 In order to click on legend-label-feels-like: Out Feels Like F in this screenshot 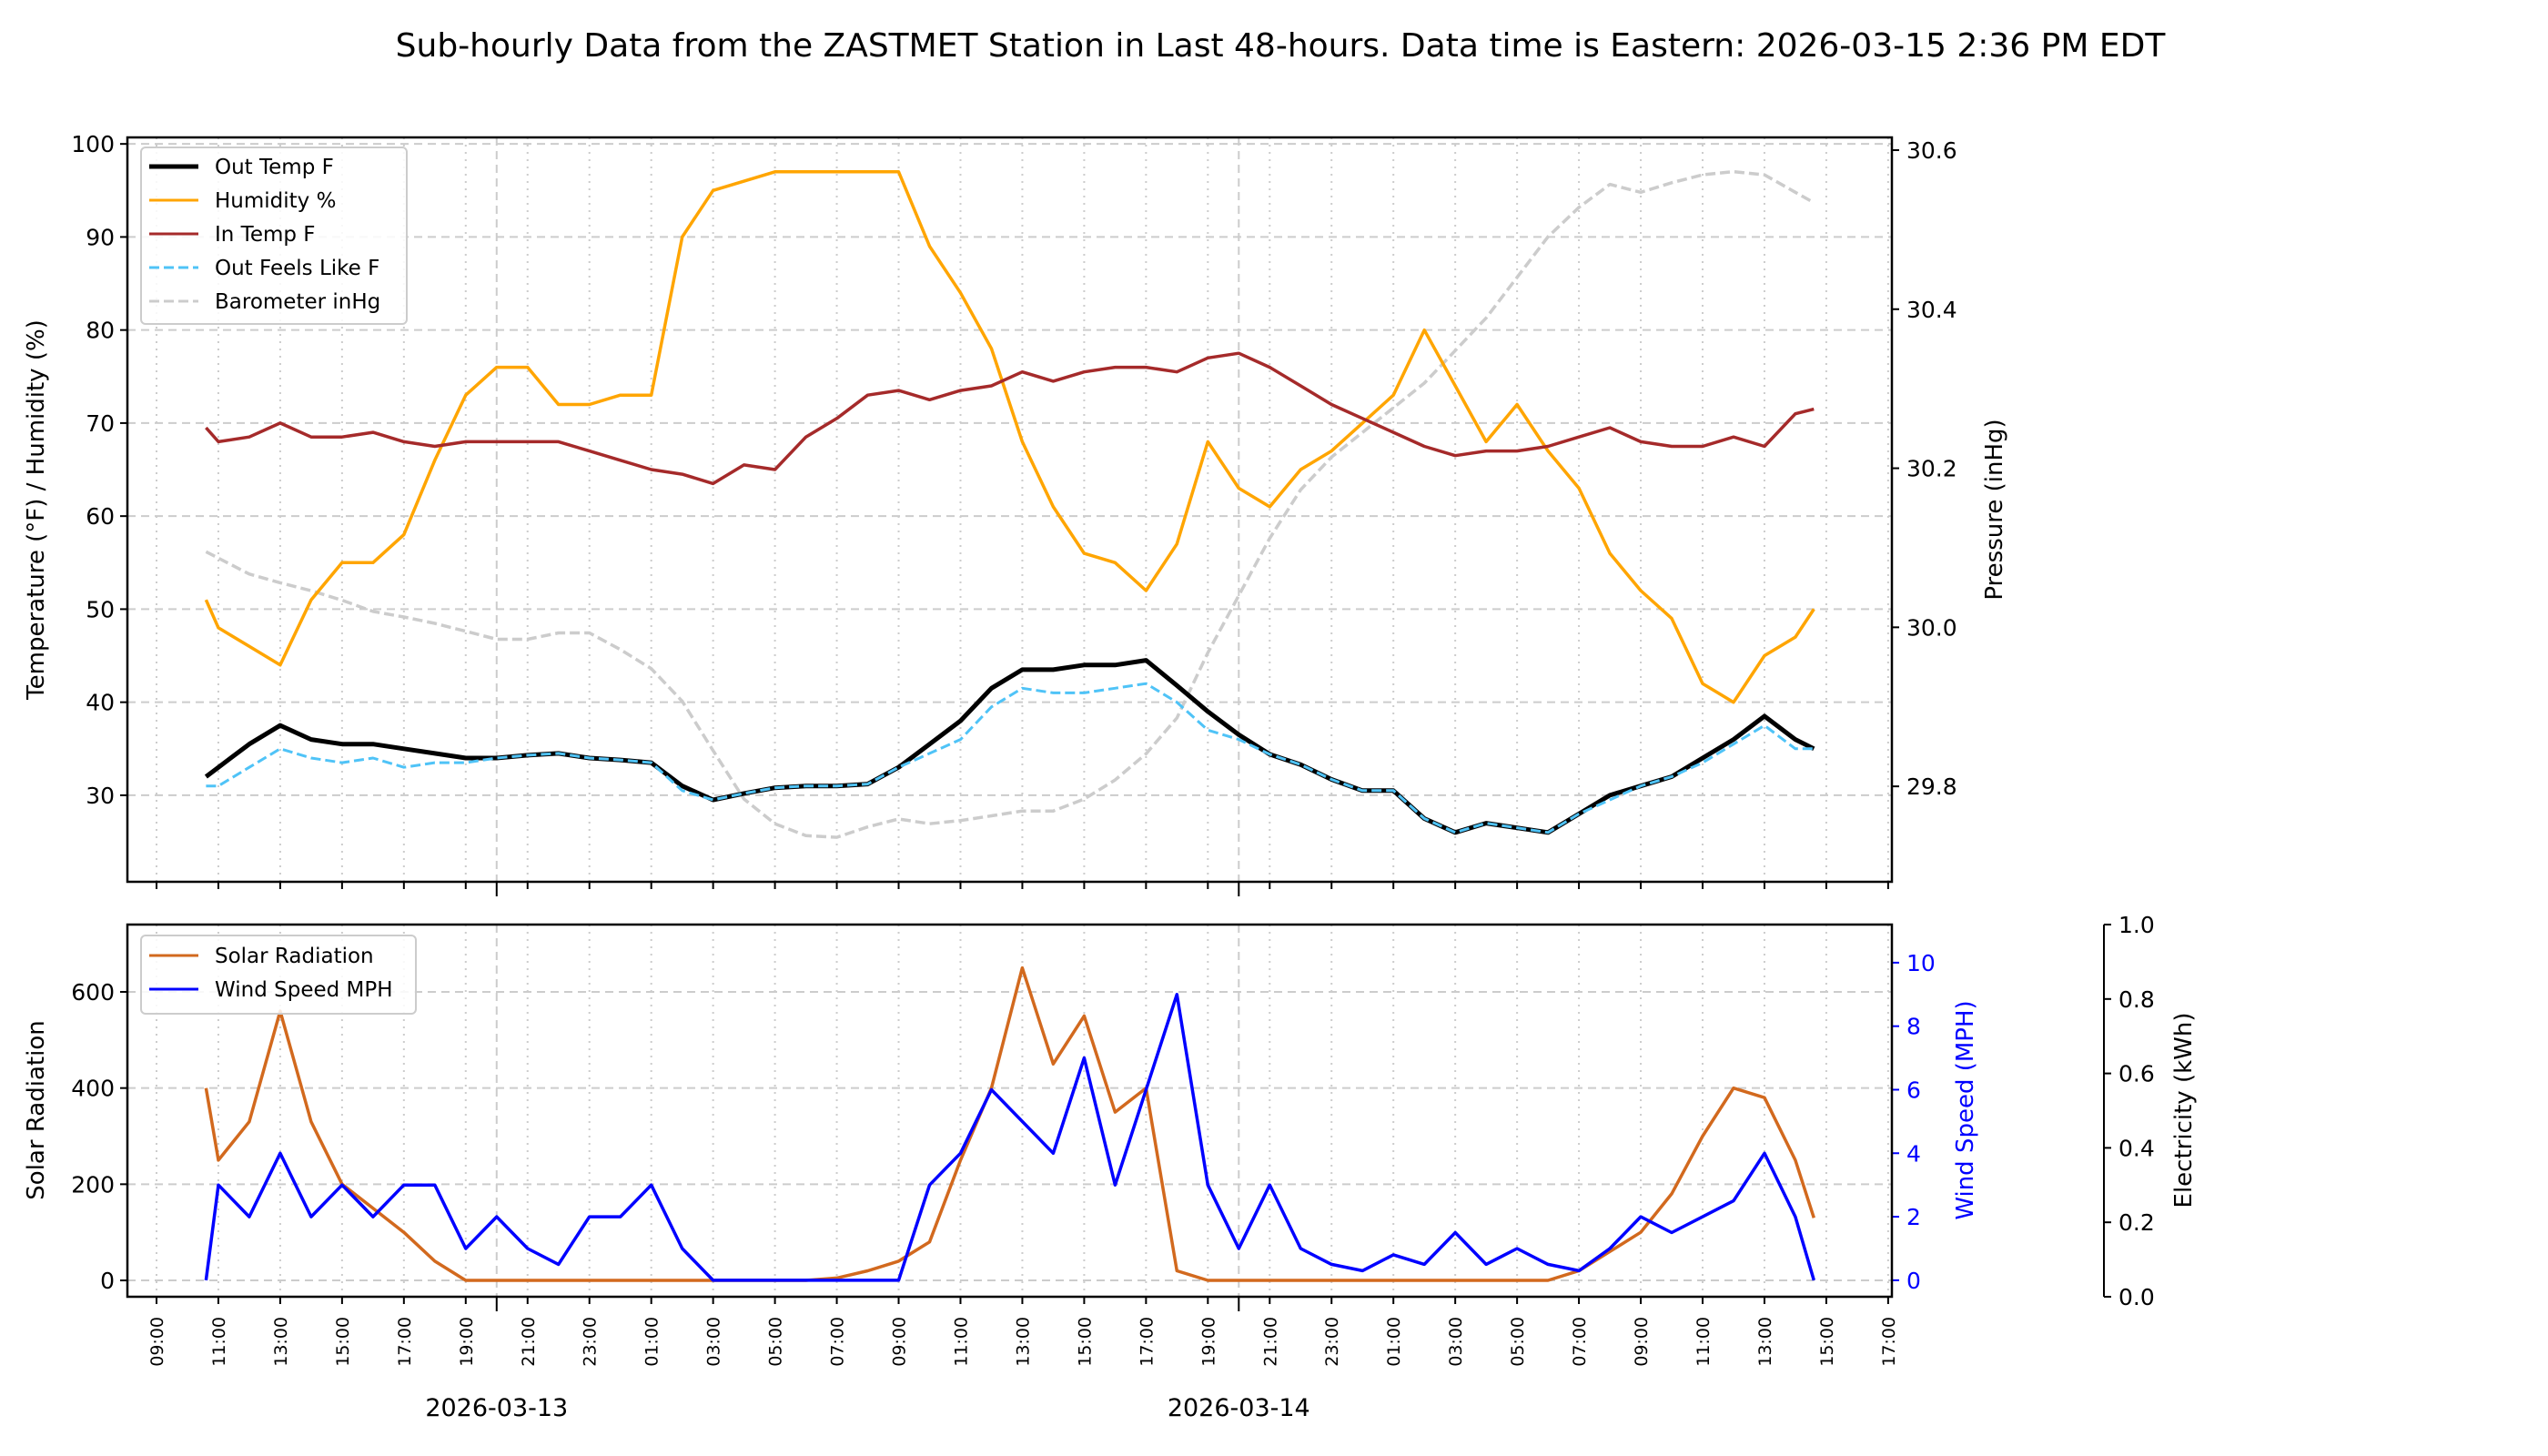, I will do `click(297, 269)`.